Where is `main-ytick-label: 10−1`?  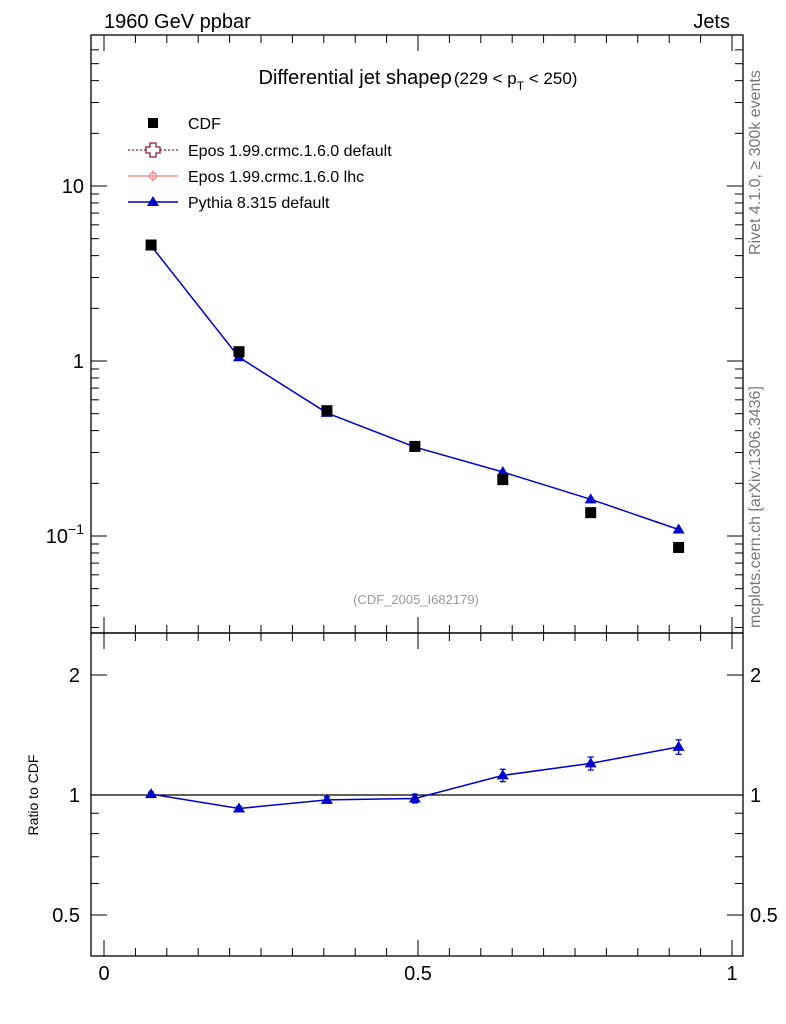 main-ytick-label: 10−1 is located at coordinates (65, 534).